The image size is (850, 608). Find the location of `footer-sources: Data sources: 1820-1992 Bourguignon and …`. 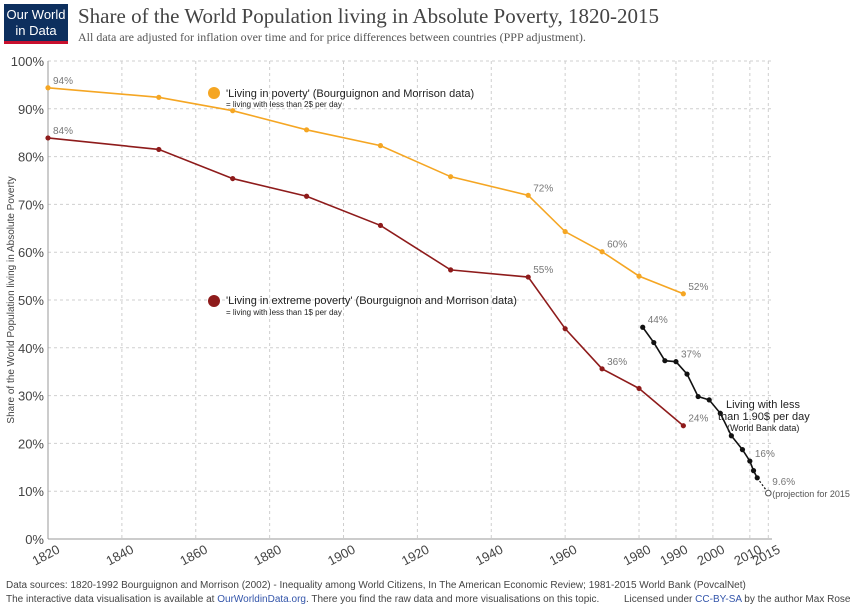

footer-sources: Data sources: 1820-1992 Bourguignon and … is located at coordinates (376, 585).